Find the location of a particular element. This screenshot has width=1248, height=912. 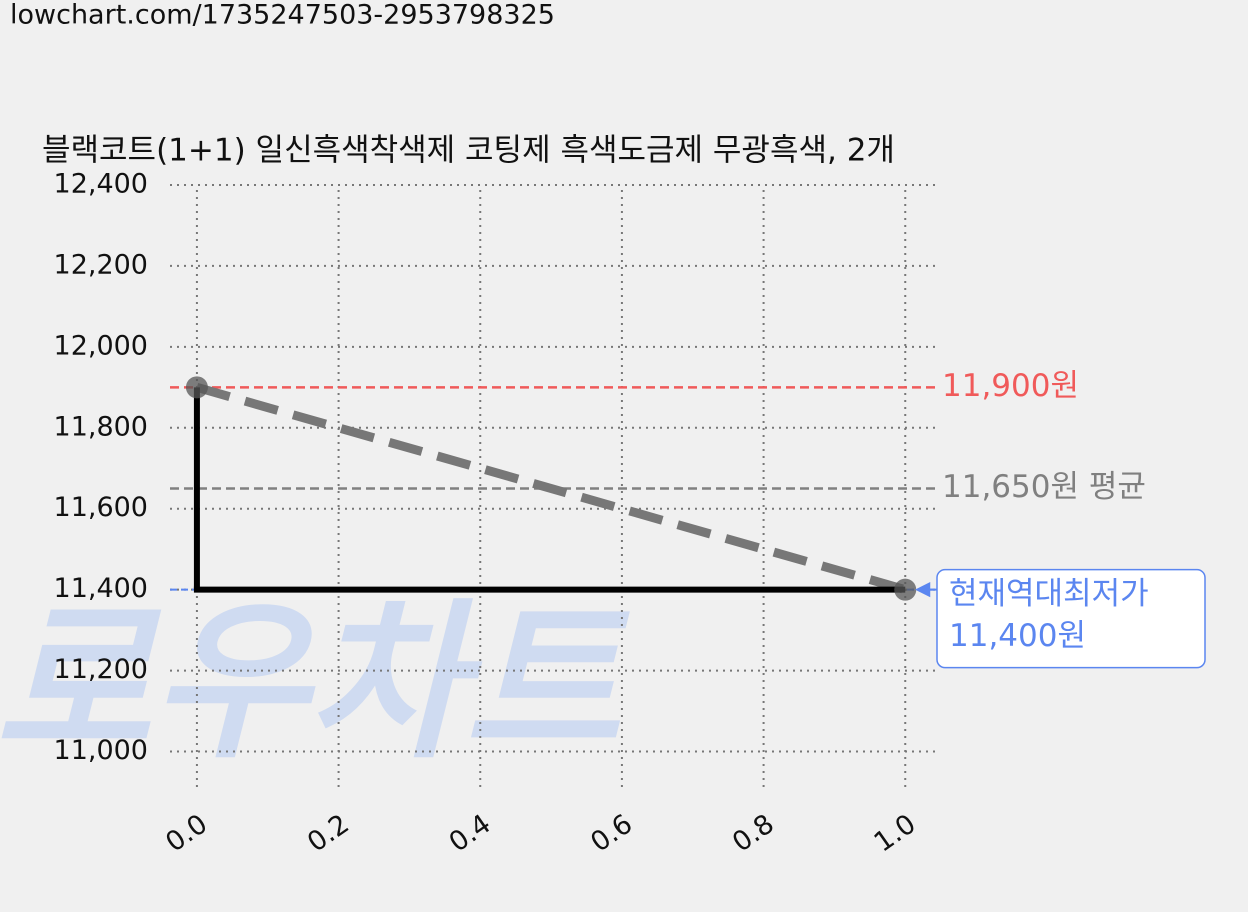

annotation-box is located at coordinates (1071, 618).